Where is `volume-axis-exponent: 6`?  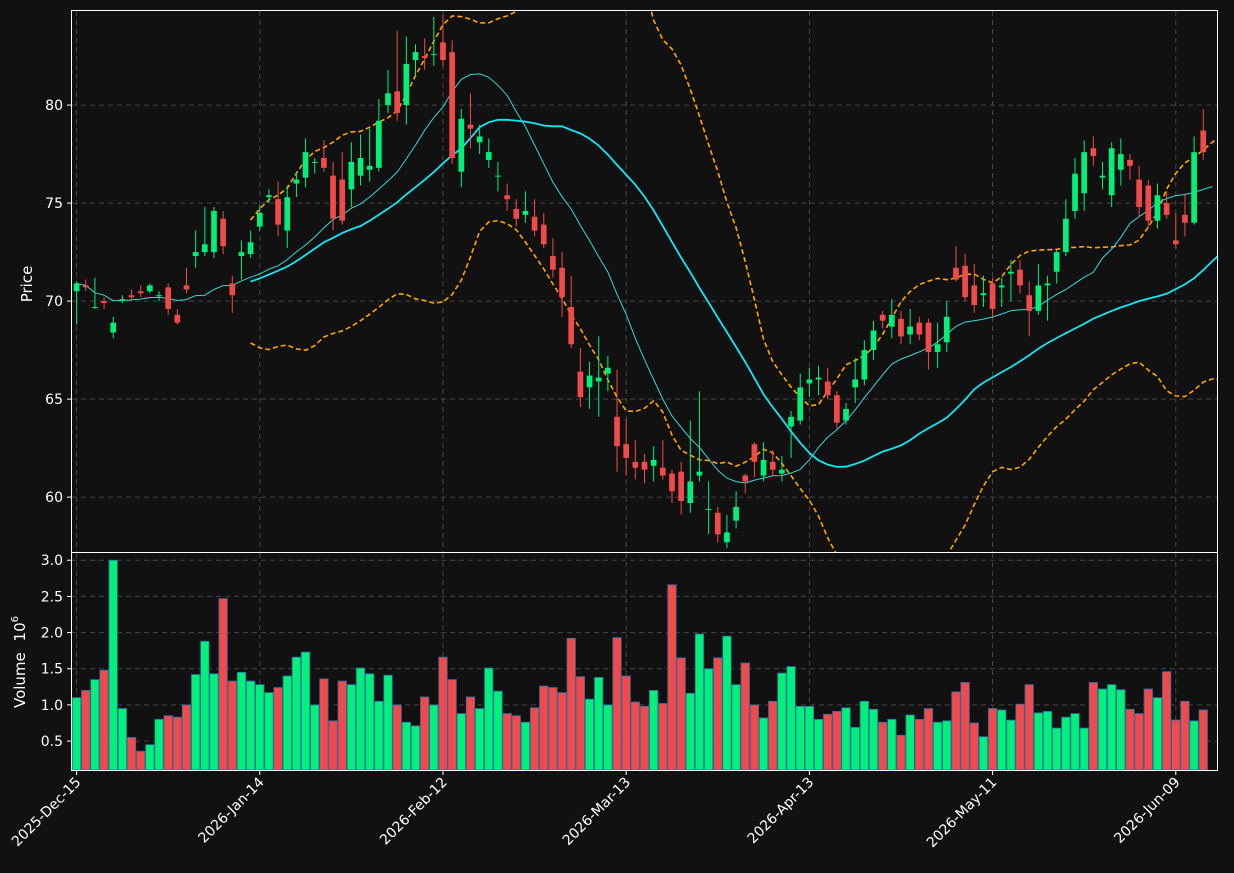 volume-axis-exponent: 6 is located at coordinates (15, 619).